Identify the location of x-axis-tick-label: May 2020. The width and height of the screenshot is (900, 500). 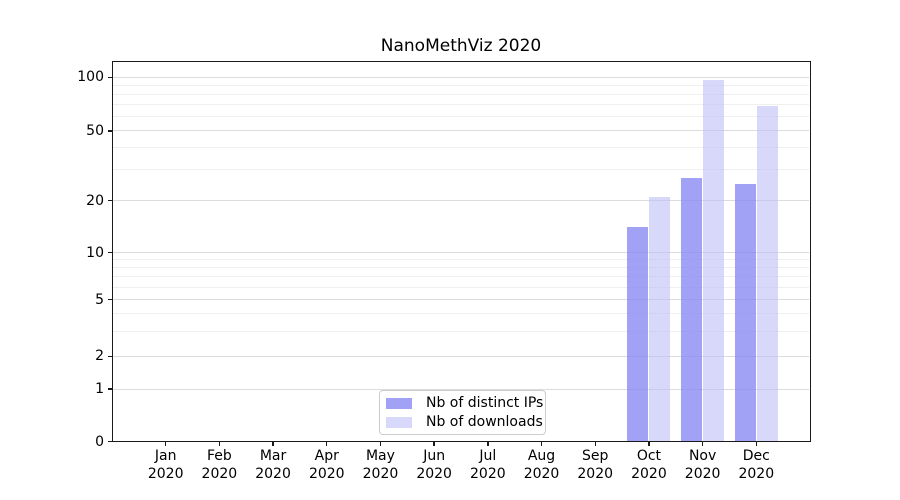
(380, 465).